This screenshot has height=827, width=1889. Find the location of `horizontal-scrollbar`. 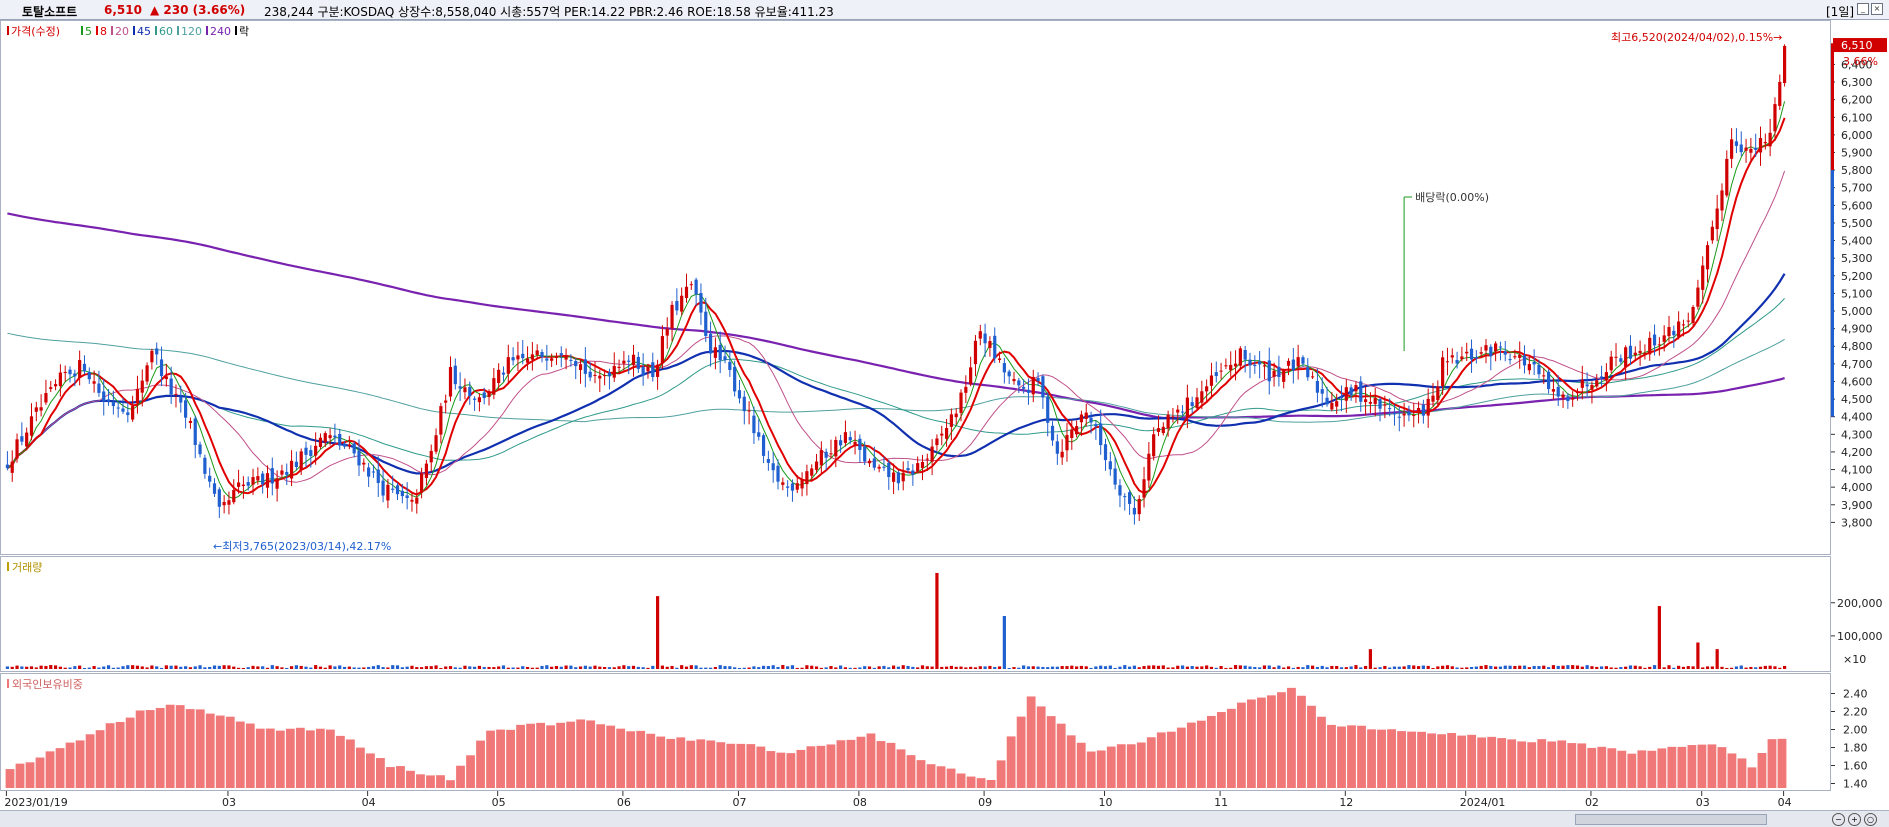

horizontal-scrollbar is located at coordinates (1671, 819).